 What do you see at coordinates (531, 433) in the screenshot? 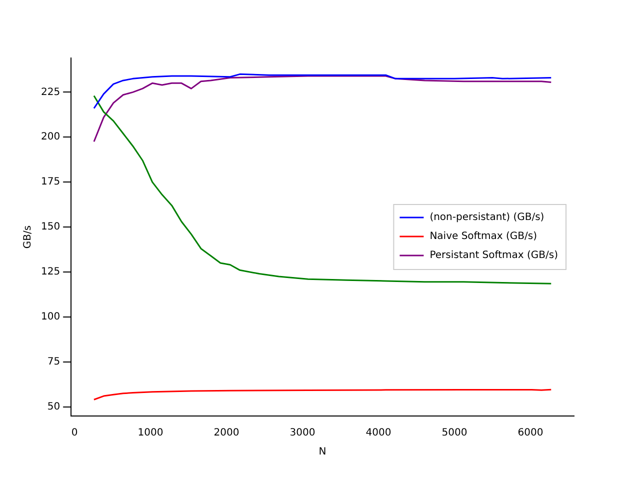
I see `x-tick-label: 6000` at bounding box center [531, 433].